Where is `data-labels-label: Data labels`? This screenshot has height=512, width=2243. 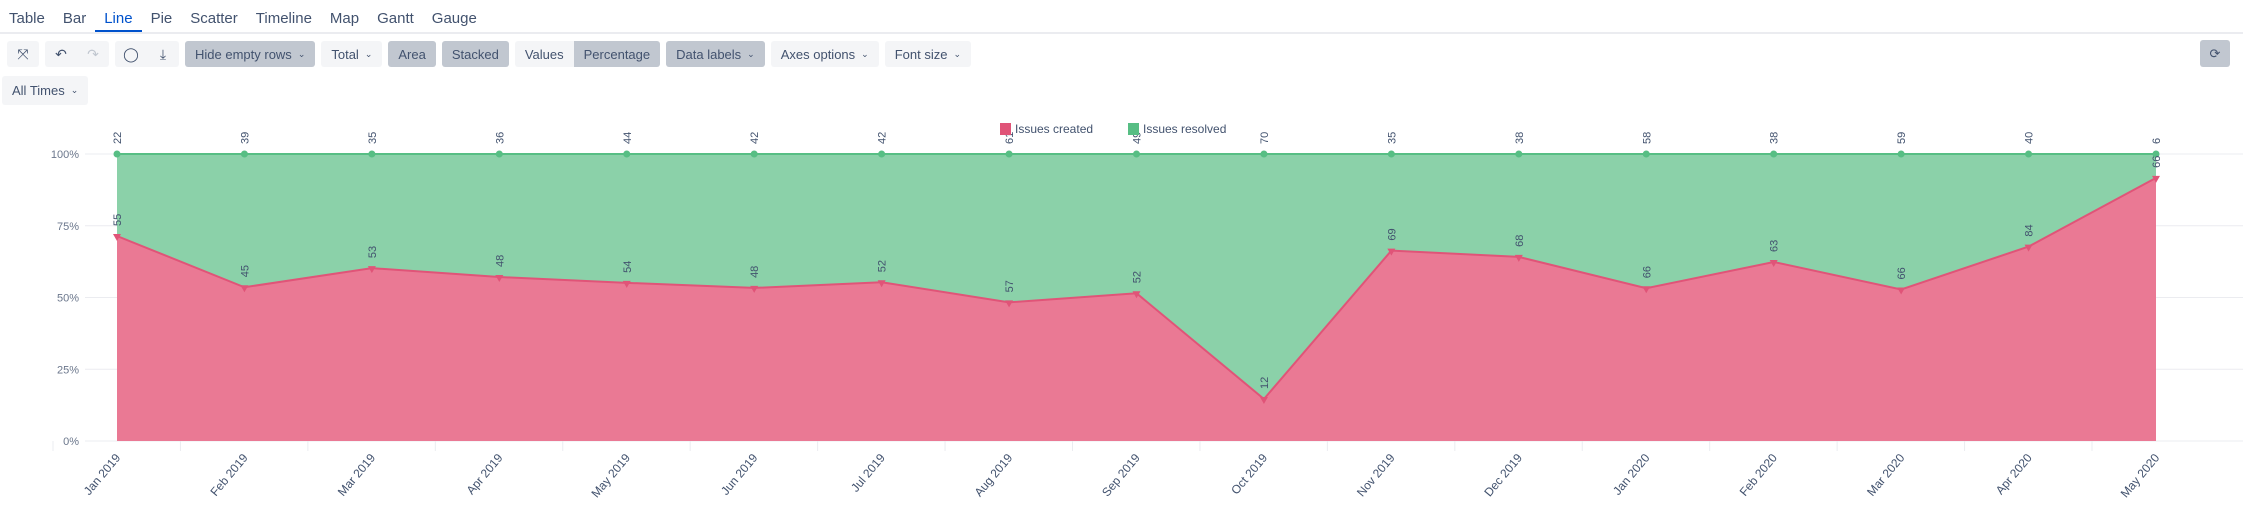 data-labels-label: Data labels is located at coordinates (709, 54).